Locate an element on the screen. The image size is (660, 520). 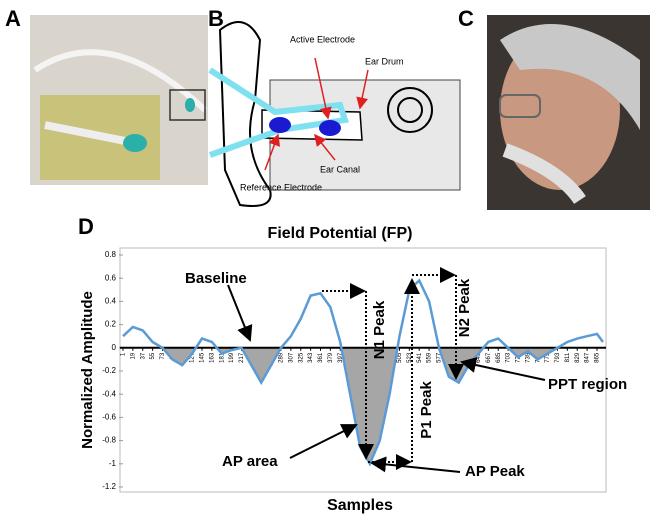
y-tick-label: -0.8 is located at coordinates (109, 440).